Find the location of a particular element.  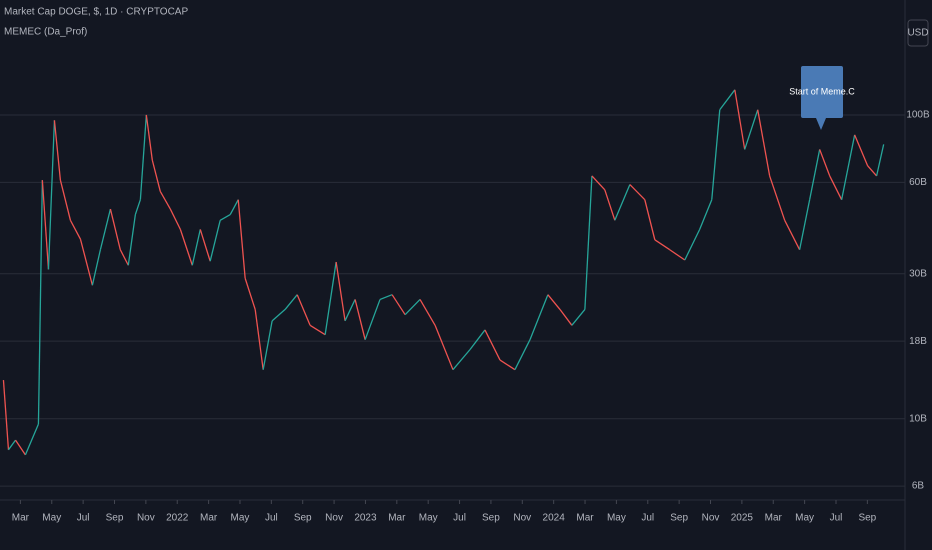

y-tick-label: 30B is located at coordinates (918, 273).